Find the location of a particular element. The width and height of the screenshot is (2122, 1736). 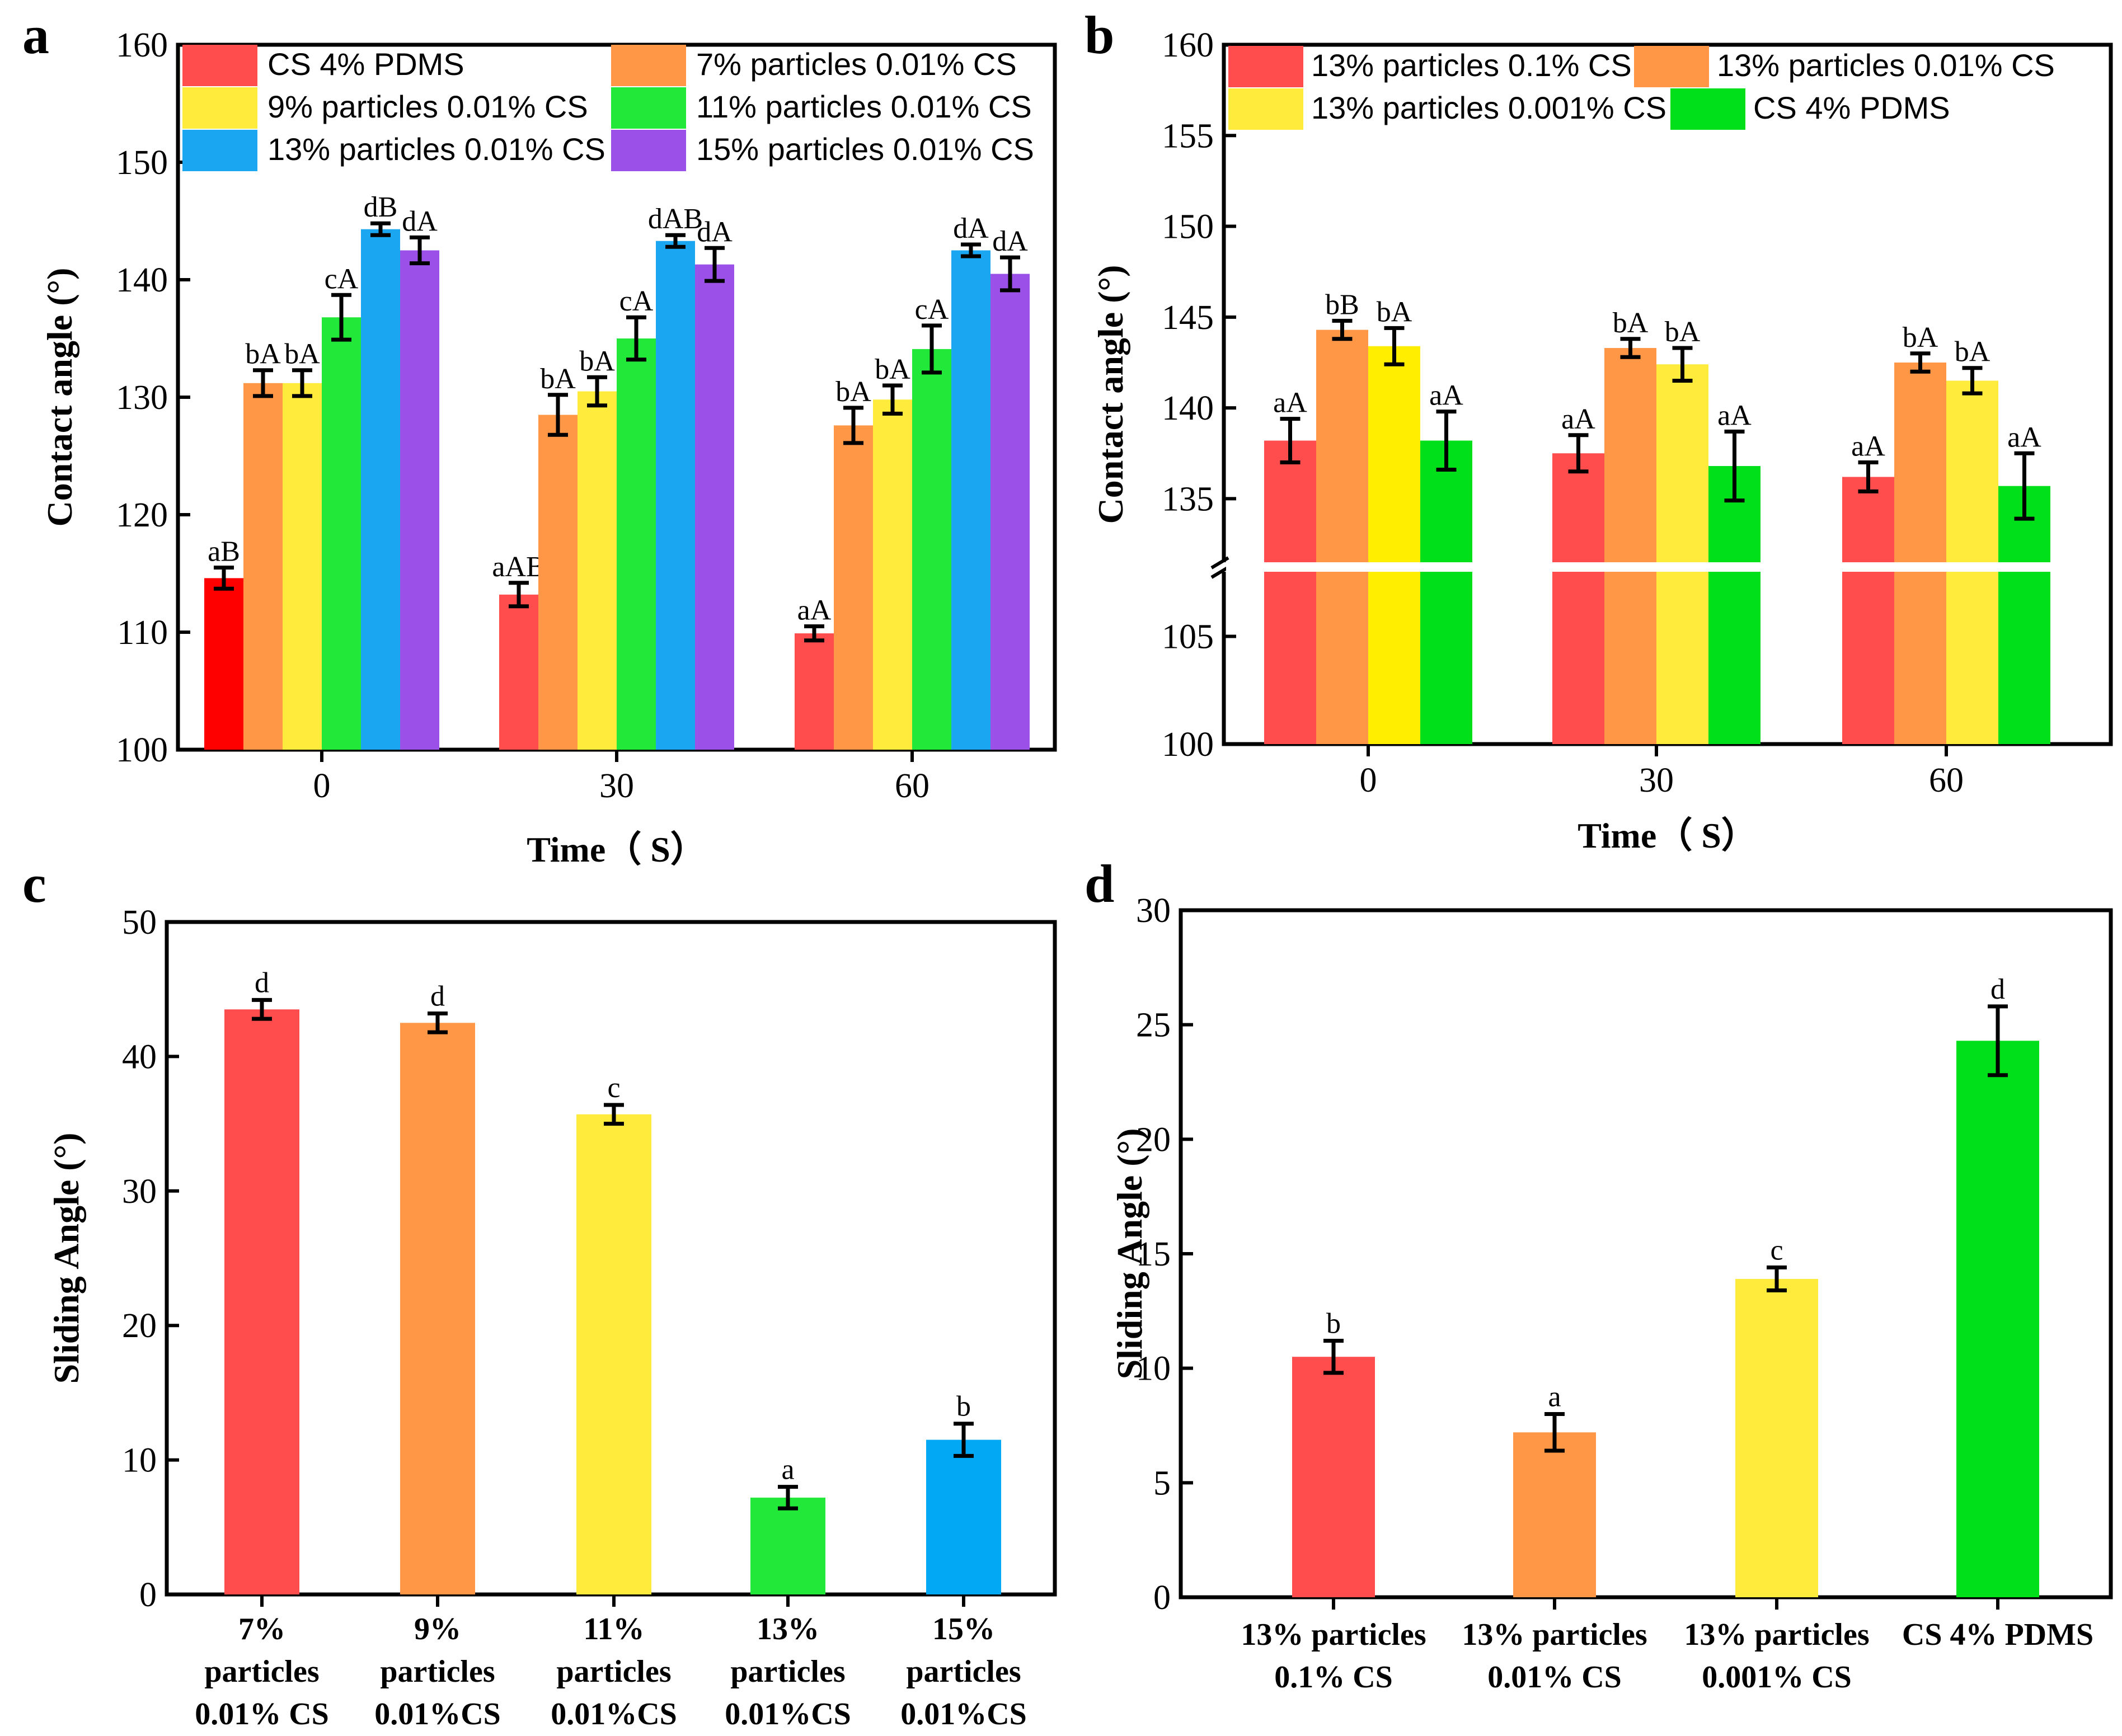

d-xtick-3-line-0: CS 4% PDMS is located at coordinates (1997, 1634).